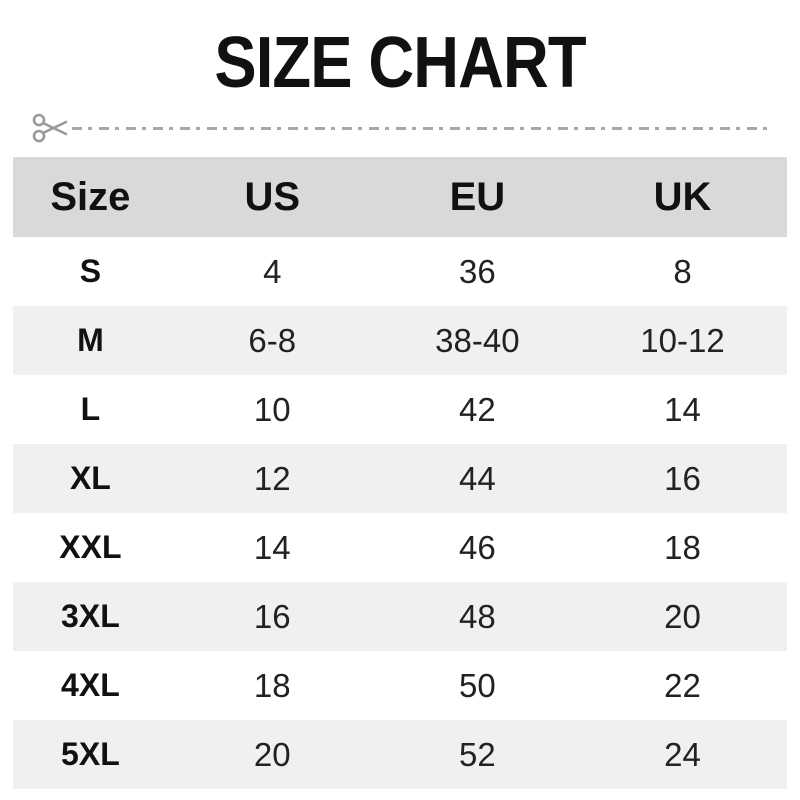 The width and height of the screenshot is (800, 800). What do you see at coordinates (400, 197) in the screenshot?
I see `table-header-row: Size US EU UK` at bounding box center [400, 197].